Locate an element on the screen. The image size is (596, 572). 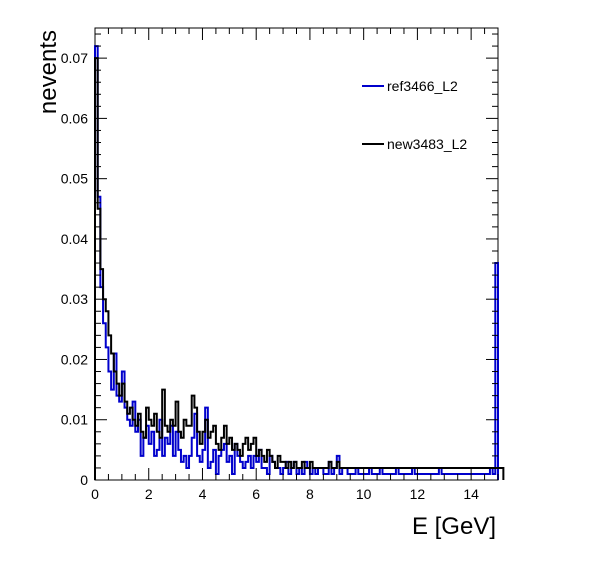
y-tick-label: 0.04 is located at coordinates (74, 239).